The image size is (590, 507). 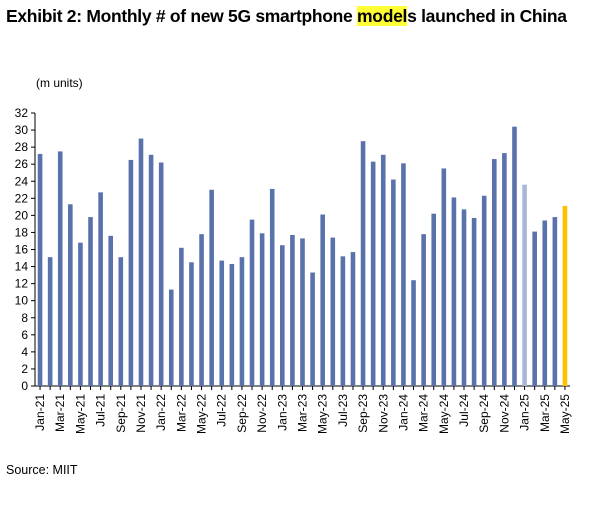 I want to click on y-tick-label: 26, so click(x=22, y=164).